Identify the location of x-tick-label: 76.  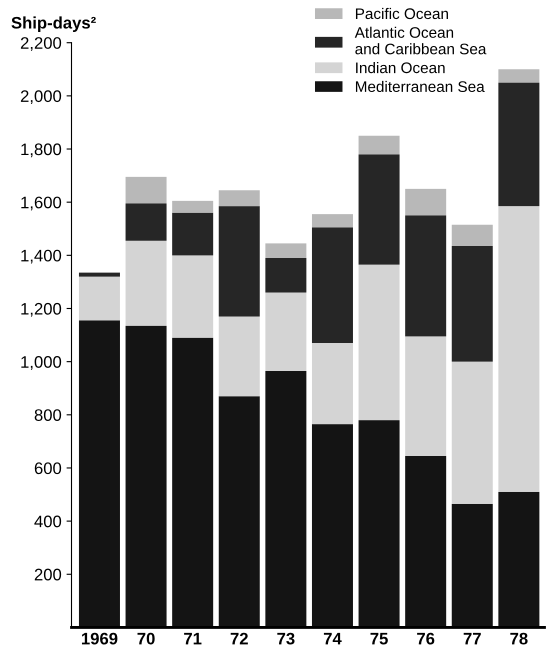
(425, 638).